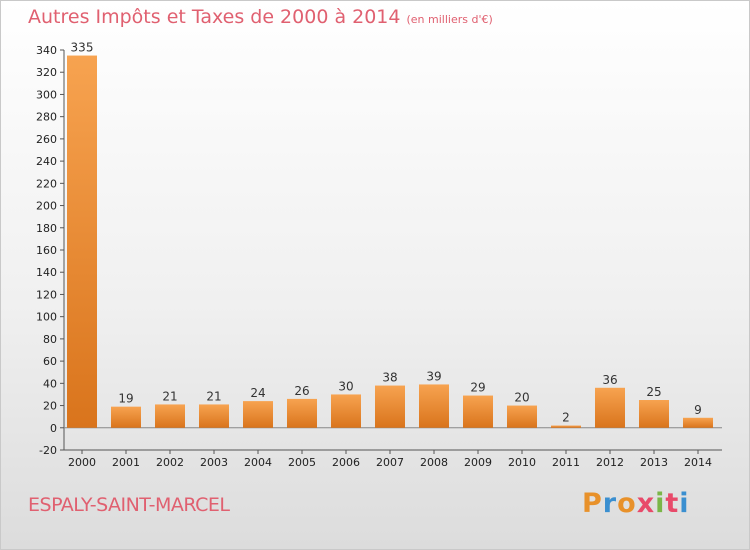 Image resolution: width=750 pixels, height=550 pixels. Describe the element at coordinates (50, 361) in the screenshot. I see `y-tick-label: 60` at that location.